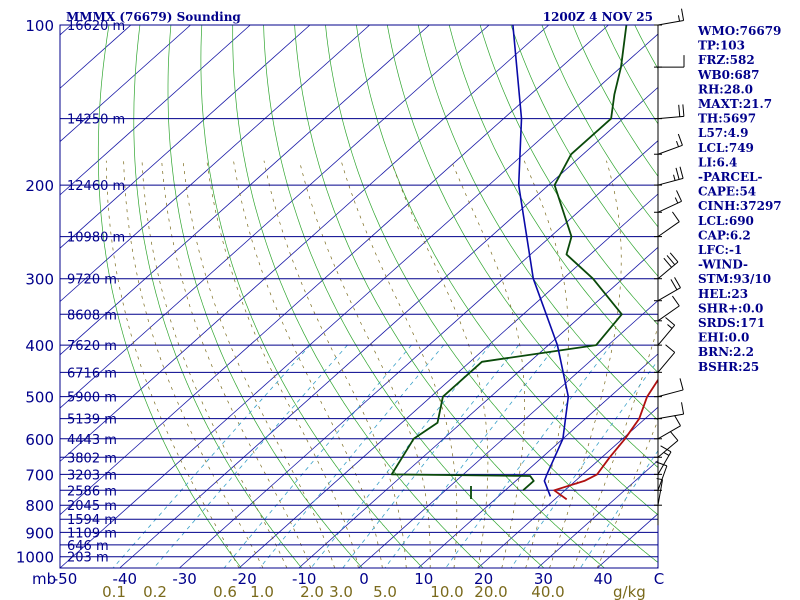 This screenshot has height=600, width=800. What do you see at coordinates (96, 26) in the screenshot?
I see `height-label: 16620 m` at bounding box center [96, 26].